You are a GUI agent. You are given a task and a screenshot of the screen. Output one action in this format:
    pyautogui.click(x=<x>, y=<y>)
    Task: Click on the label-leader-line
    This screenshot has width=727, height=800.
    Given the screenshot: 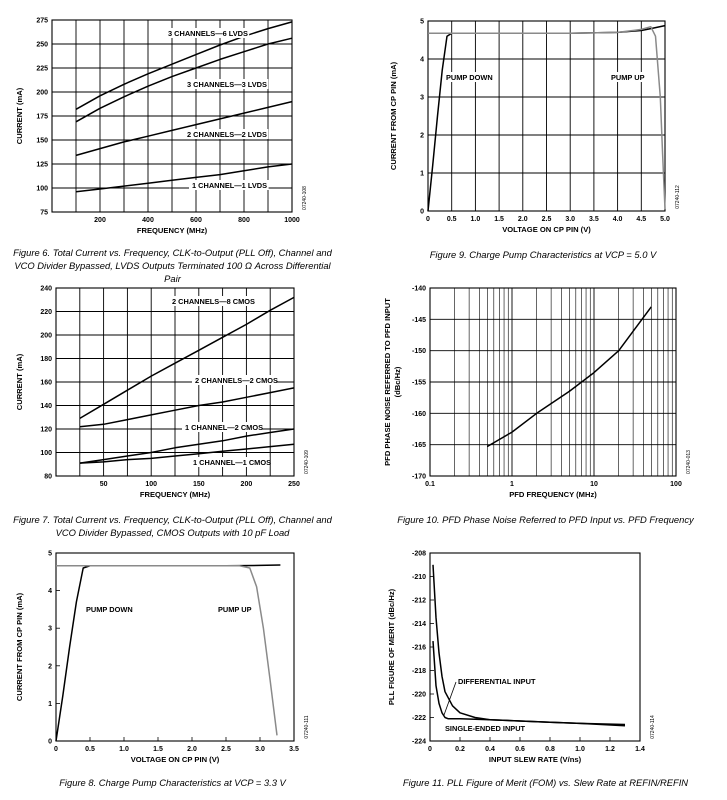 What is the action you would take?
    pyautogui.click(x=450, y=698)
    